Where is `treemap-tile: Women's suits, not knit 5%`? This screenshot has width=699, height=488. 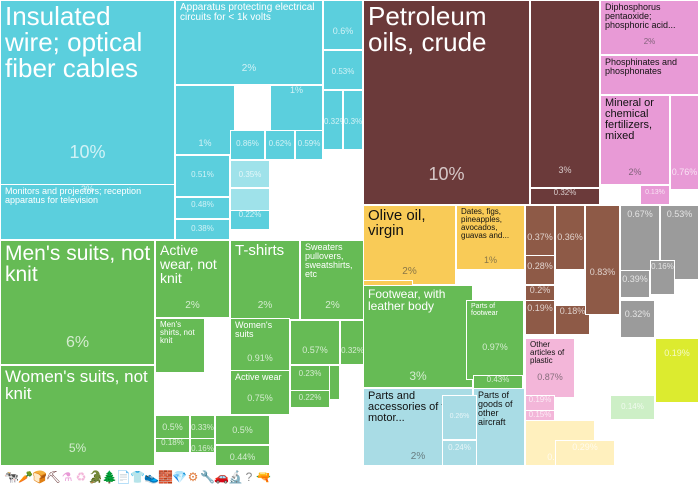
treemap-tile: Women's suits, not knit 5% is located at coordinates (77, 415).